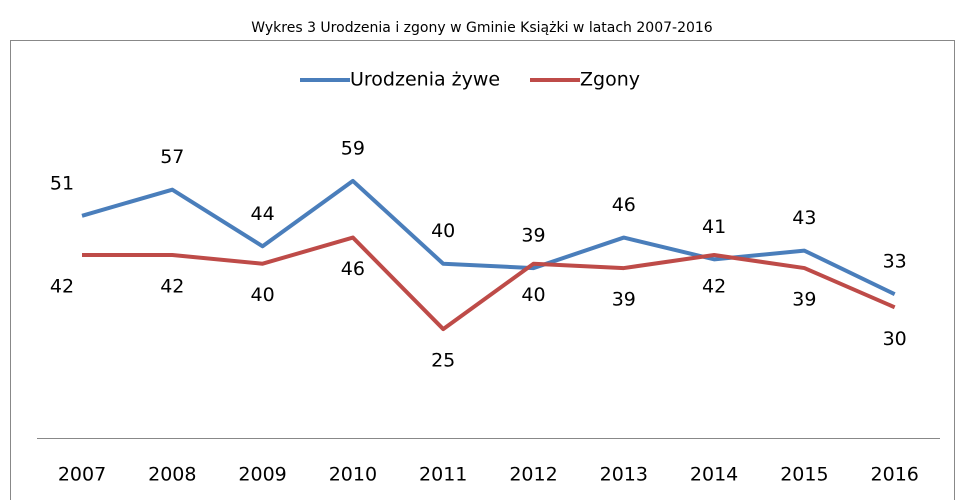  What do you see at coordinates (895, 262) in the screenshot?
I see `data-label: 33` at bounding box center [895, 262].